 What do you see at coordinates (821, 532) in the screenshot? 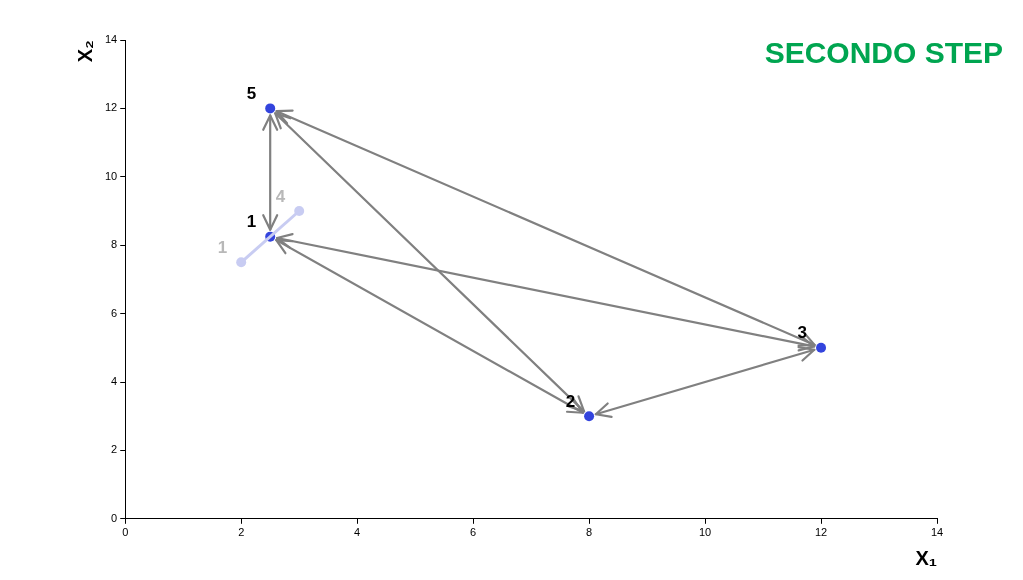
I see `x-tick-label: 12` at bounding box center [821, 532].